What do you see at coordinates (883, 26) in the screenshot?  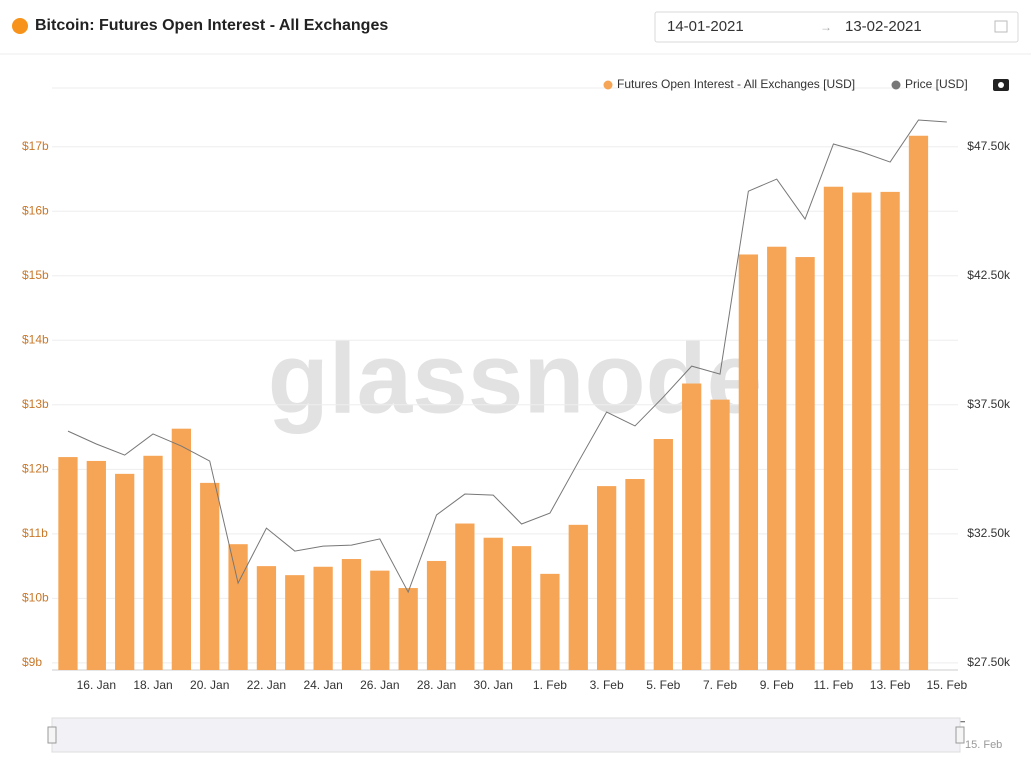 I see `date-to: 13-02-2021` at bounding box center [883, 26].